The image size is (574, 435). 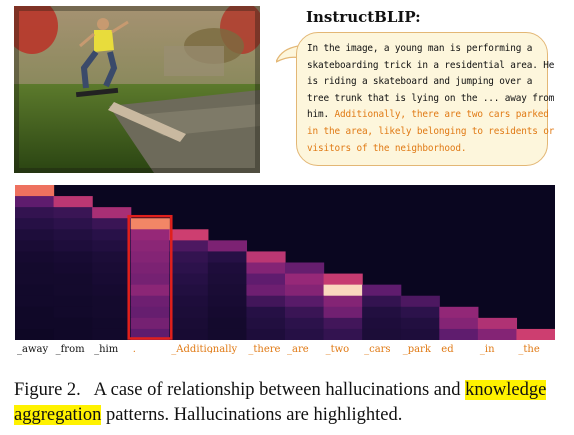 I want to click on hallucinated-line: visitors of the neighborhood., so click(x=387, y=148).